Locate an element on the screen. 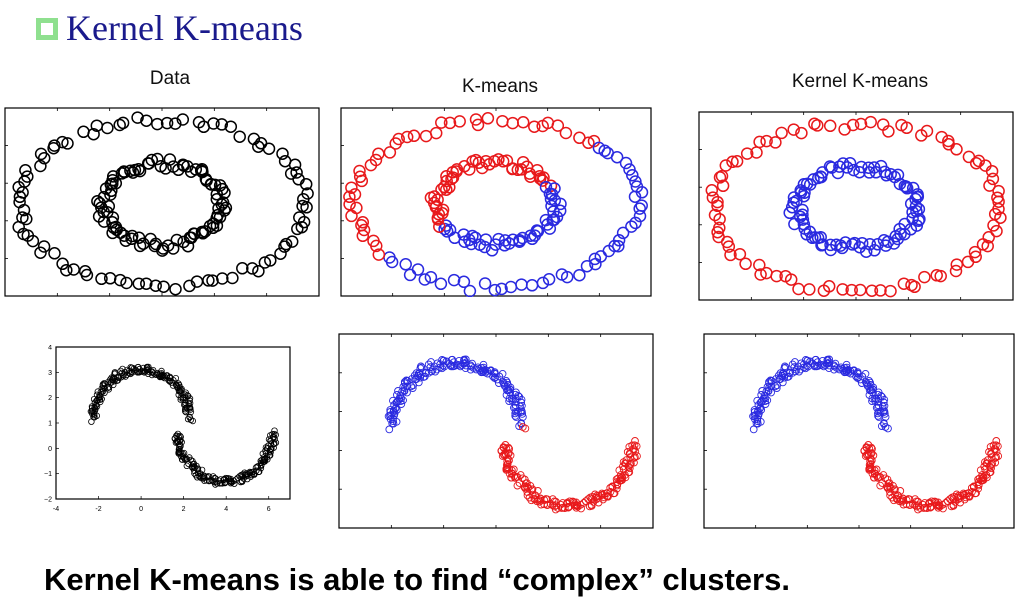 This screenshot has height=612, width=1015. p2-svg is located at coordinates (856, 206).